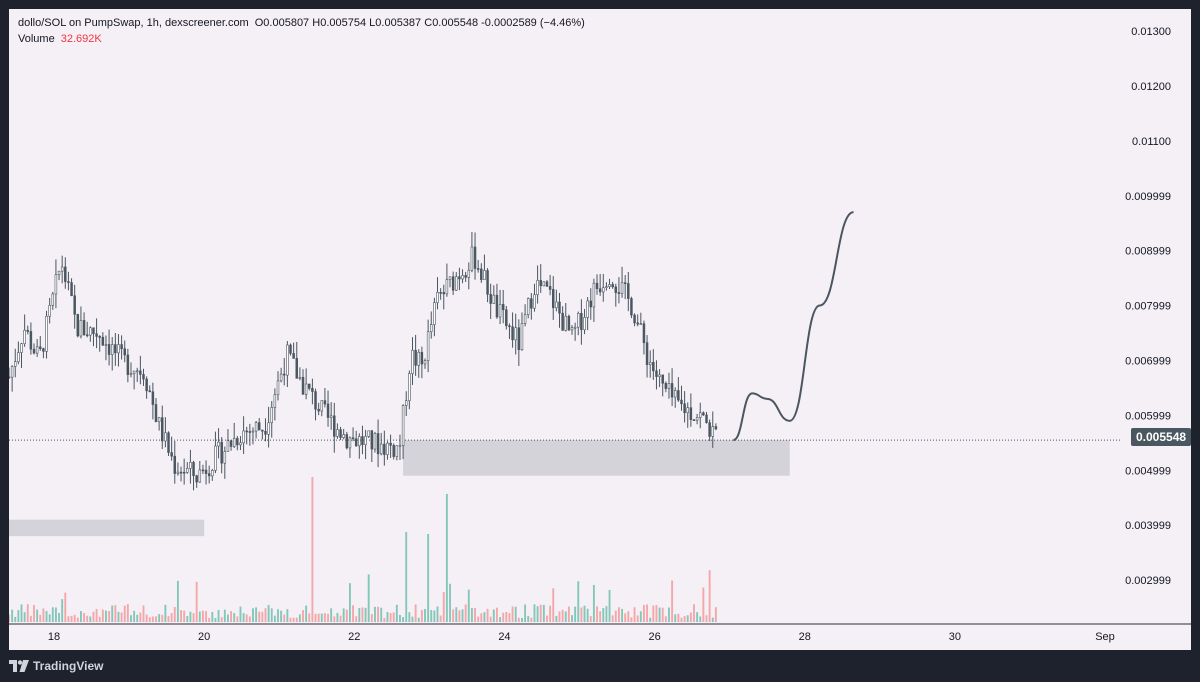  I want to click on last-price-tag: 0.005548, so click(1161, 437).